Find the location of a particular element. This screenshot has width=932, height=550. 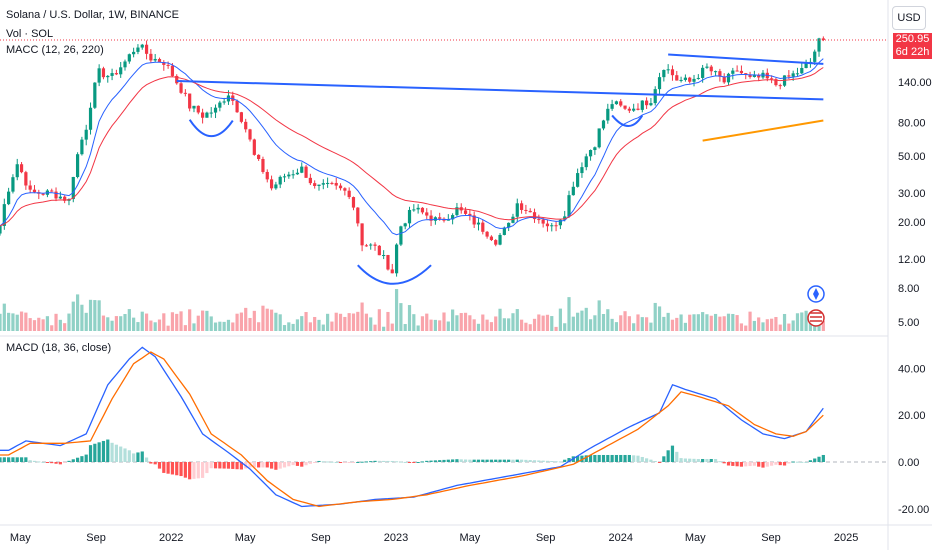

us-flag-icon is located at coordinates (816, 318).